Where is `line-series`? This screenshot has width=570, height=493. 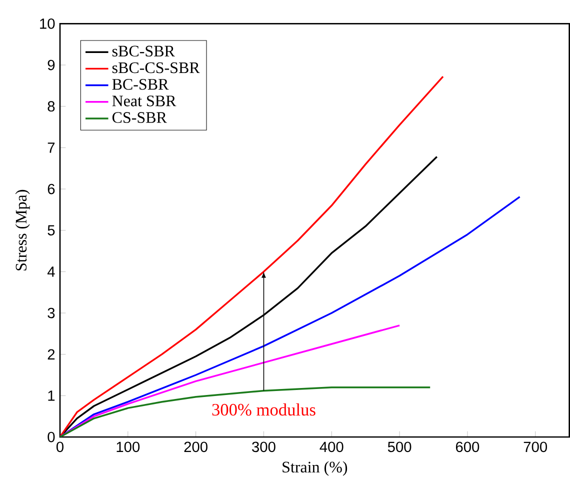 line-series is located at coordinates (245, 411).